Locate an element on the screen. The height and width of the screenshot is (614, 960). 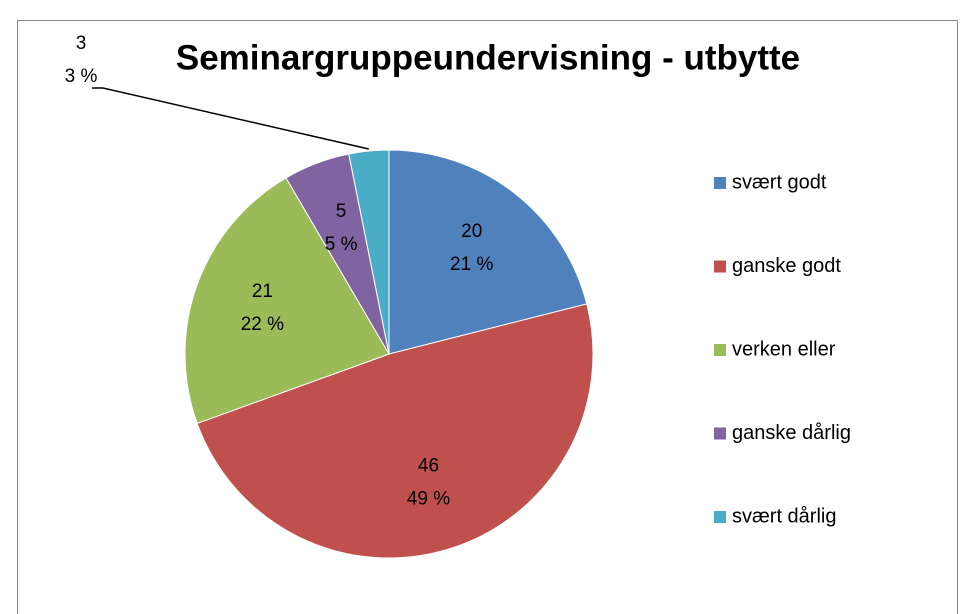
percent-label: 22 % is located at coordinates (262, 324).